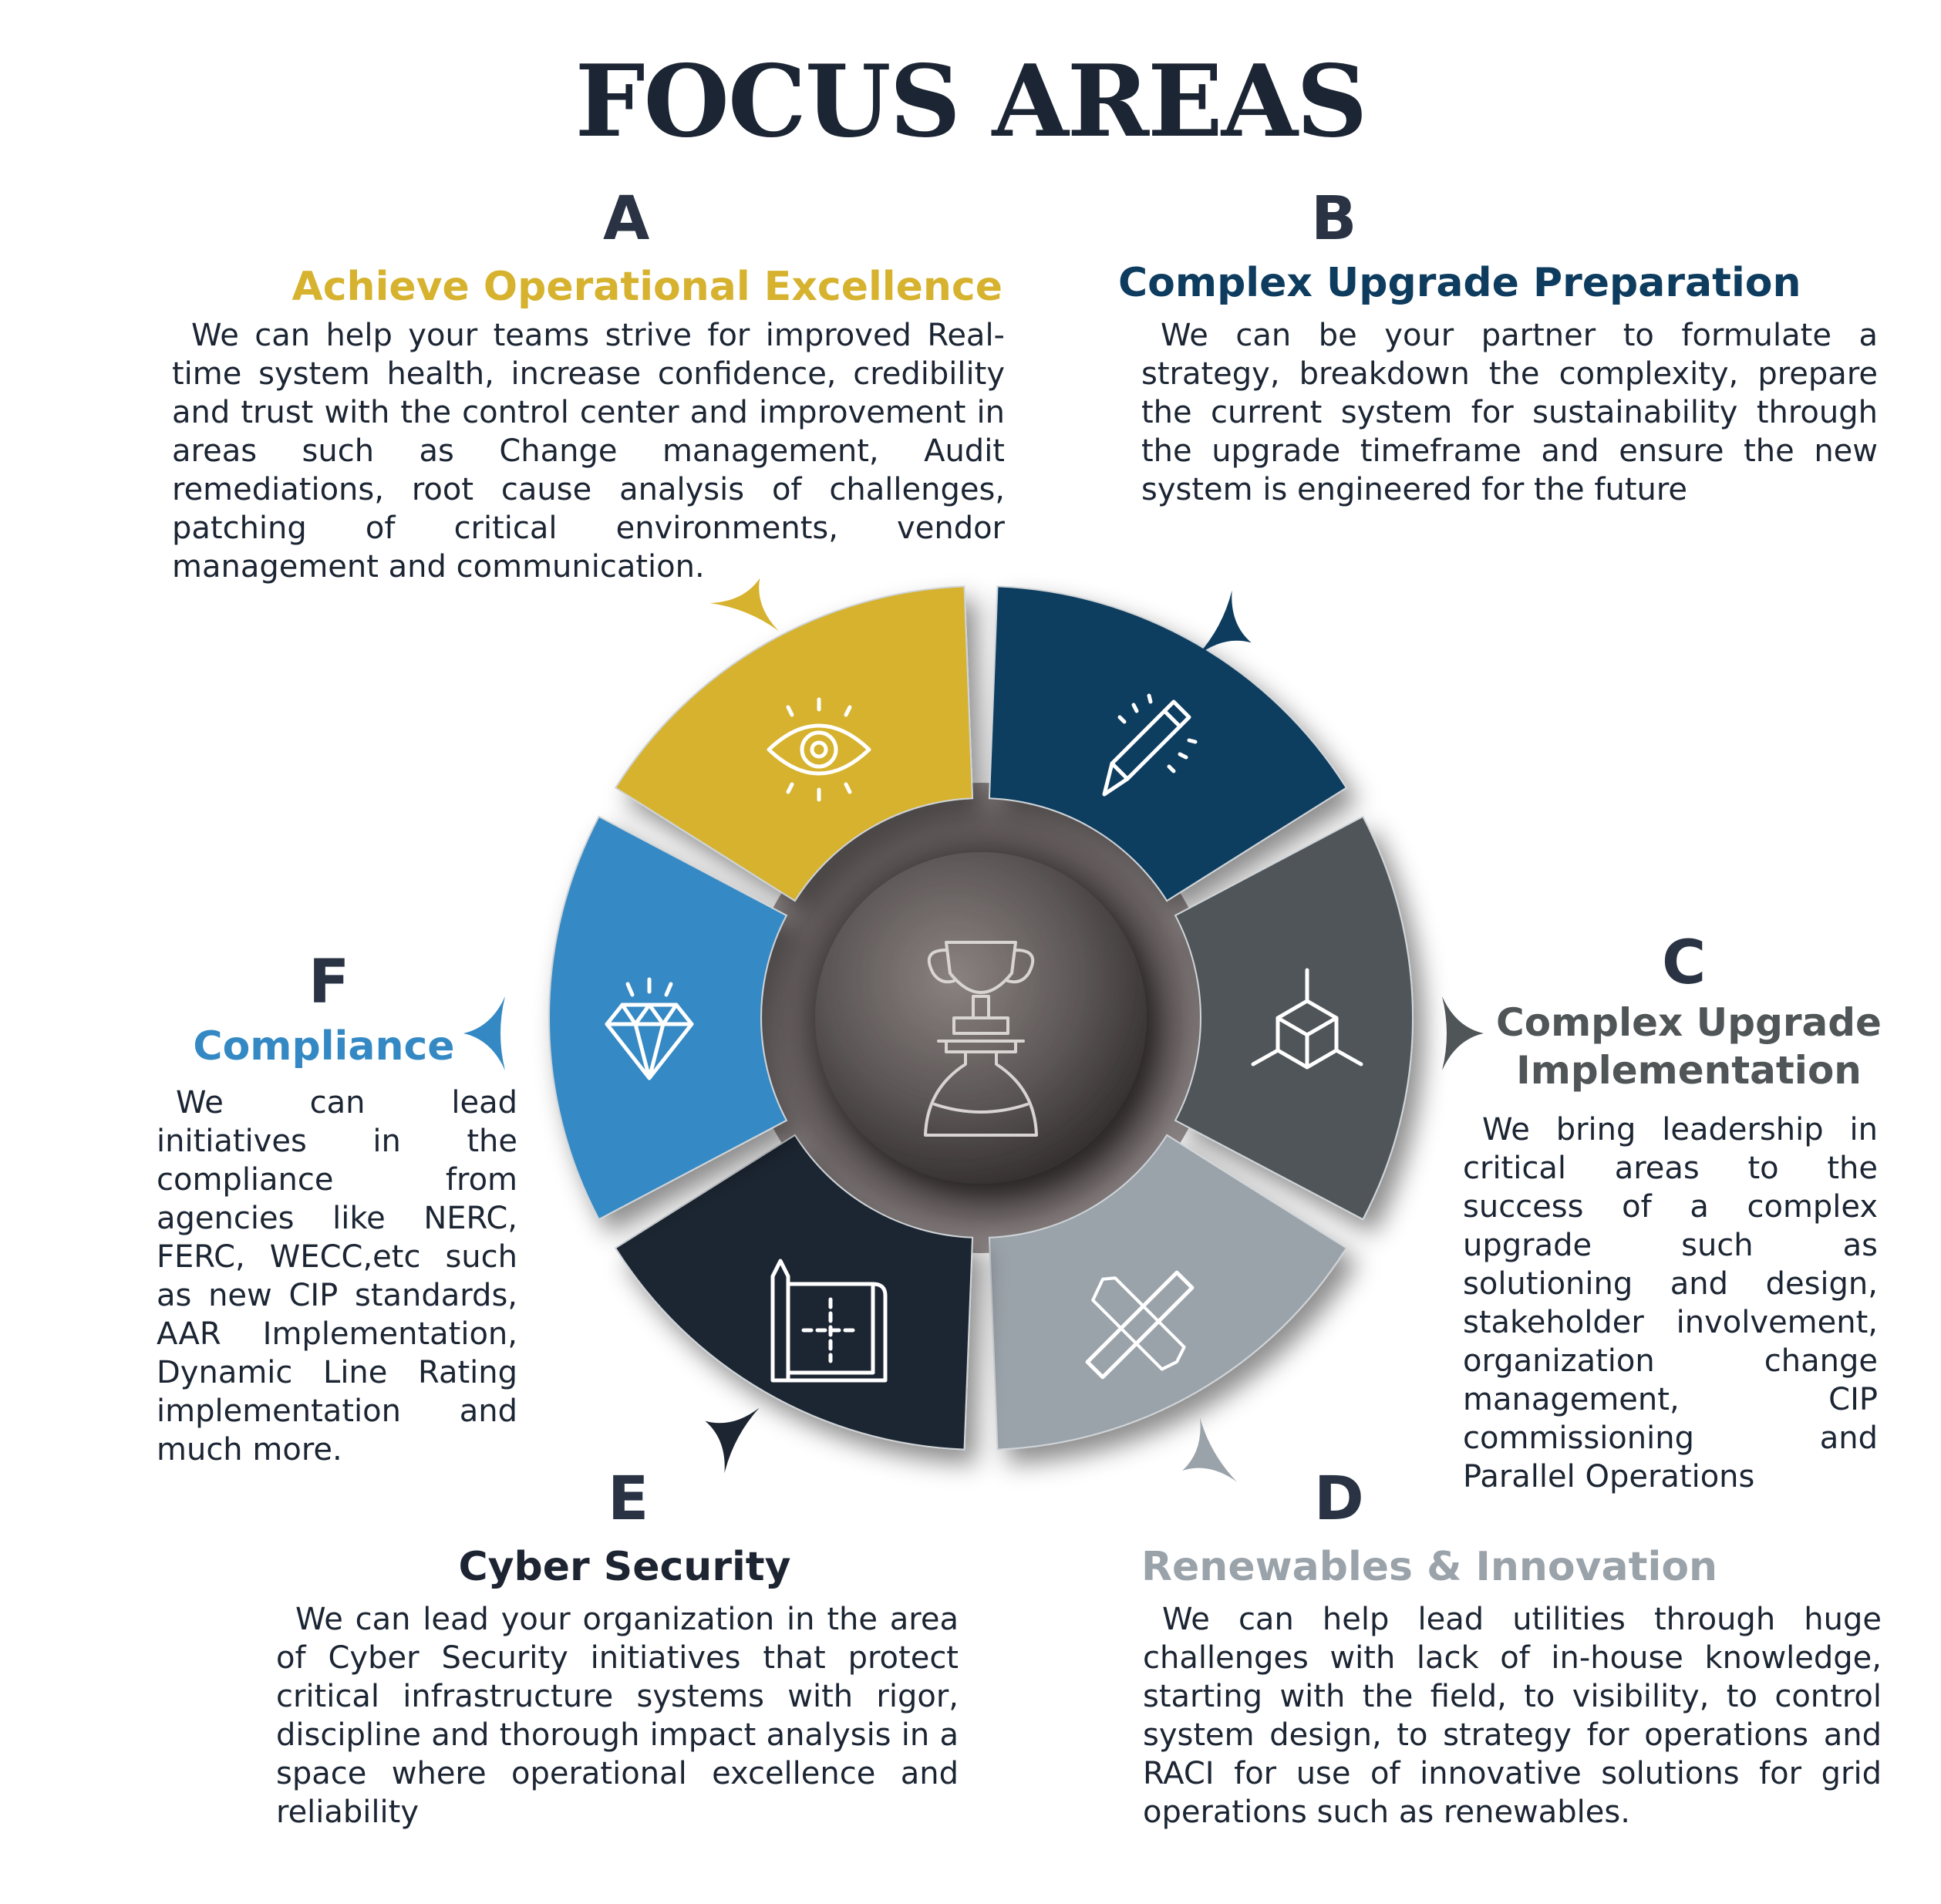 This screenshot has height=1904, width=1941. Describe the element at coordinates (628, 1499) in the screenshot. I see `area-e-letter: E` at that location.